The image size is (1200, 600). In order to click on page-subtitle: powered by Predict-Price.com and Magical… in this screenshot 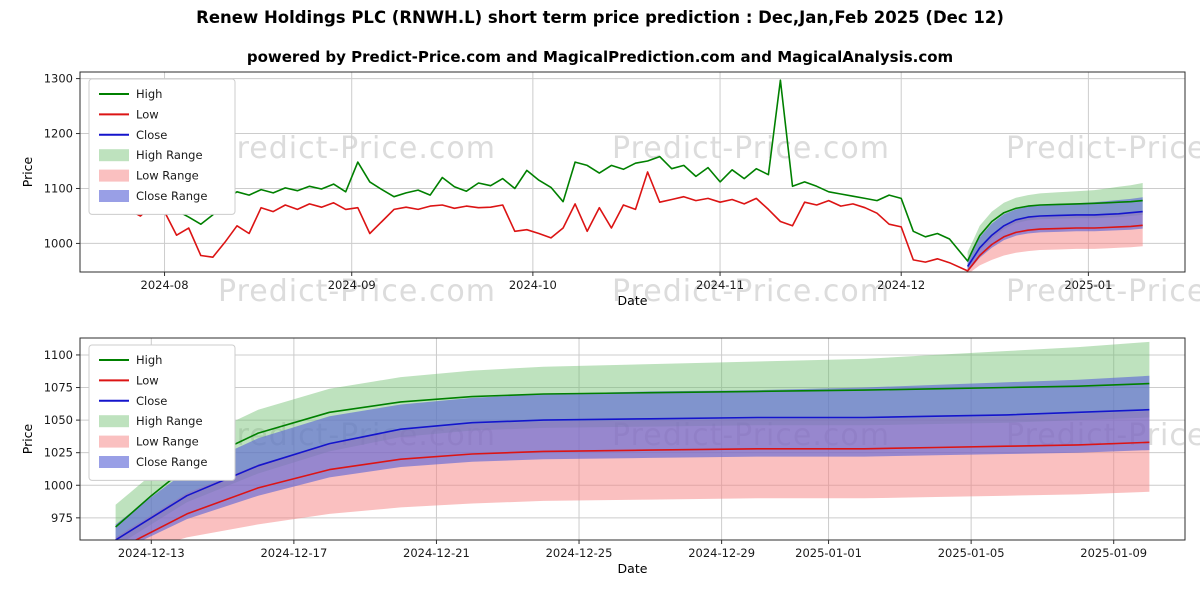, I will do `click(600, 57)`.